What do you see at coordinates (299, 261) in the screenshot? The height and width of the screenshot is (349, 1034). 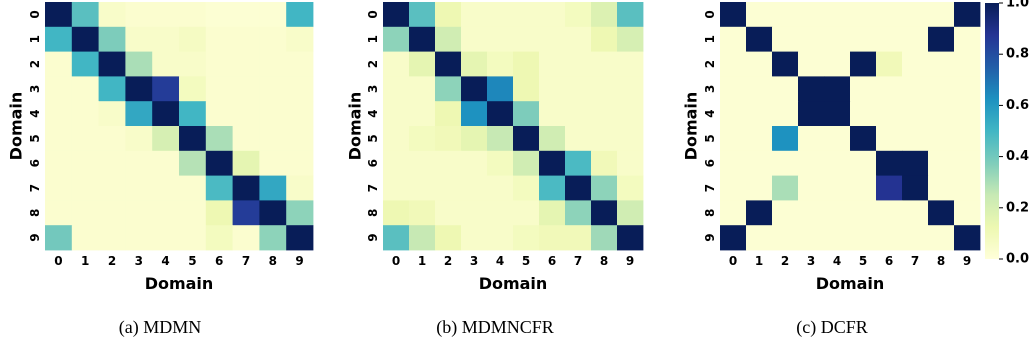 I see `x-tick-label: 9` at bounding box center [299, 261].